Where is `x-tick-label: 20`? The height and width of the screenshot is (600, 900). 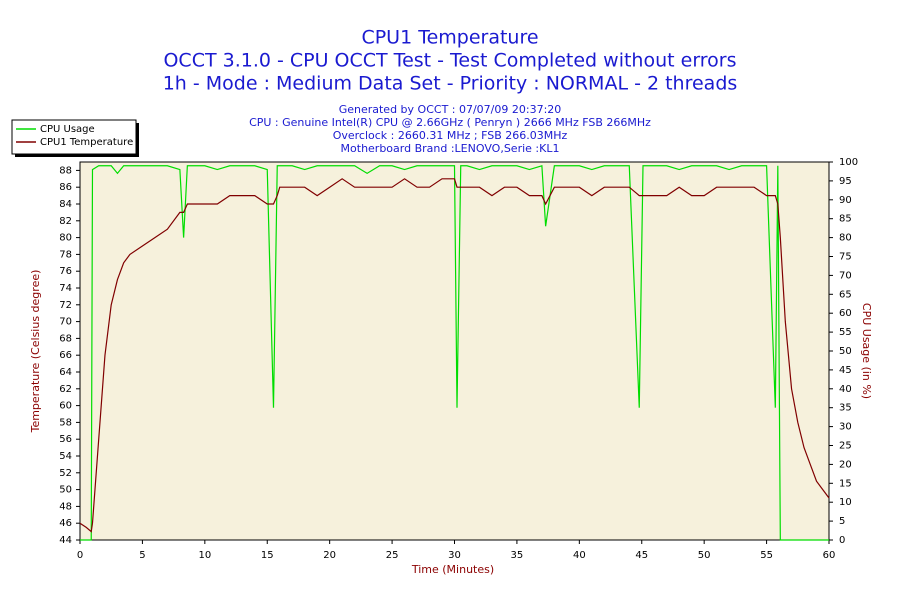 x-tick-label: 20 is located at coordinates (329, 555).